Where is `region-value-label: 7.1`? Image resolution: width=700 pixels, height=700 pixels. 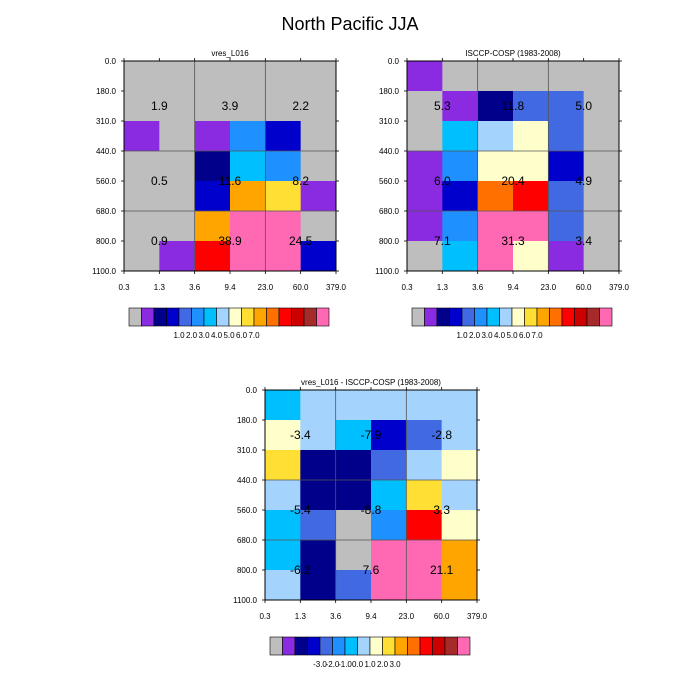
region-value-label: 7.1 is located at coordinates (442, 241).